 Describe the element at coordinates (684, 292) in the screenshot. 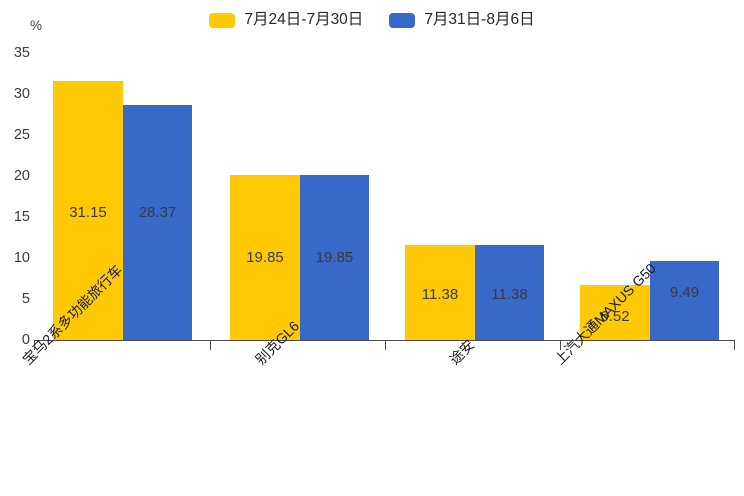

I see `bar-value-series-2-category-3: 9.49` at that location.